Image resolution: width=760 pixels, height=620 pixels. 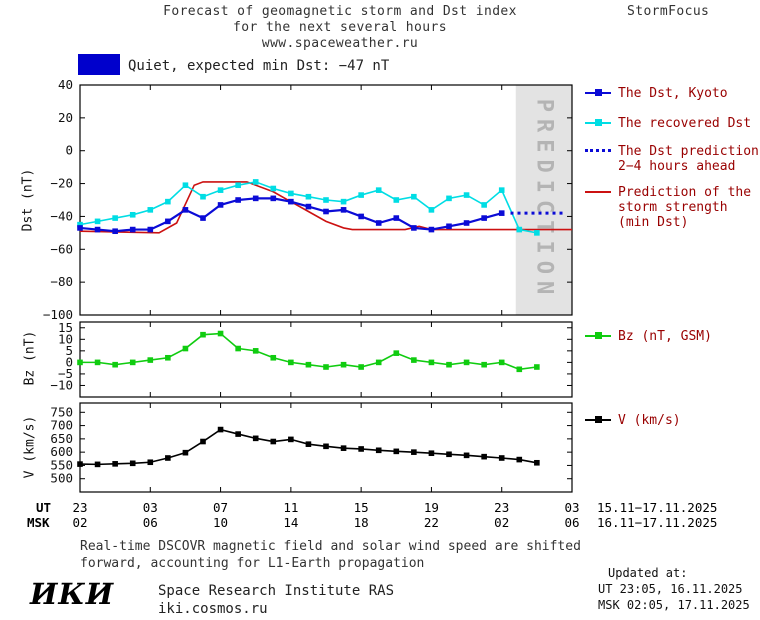 I want to click on y-tick-label: 5, so click(x=69, y=350).